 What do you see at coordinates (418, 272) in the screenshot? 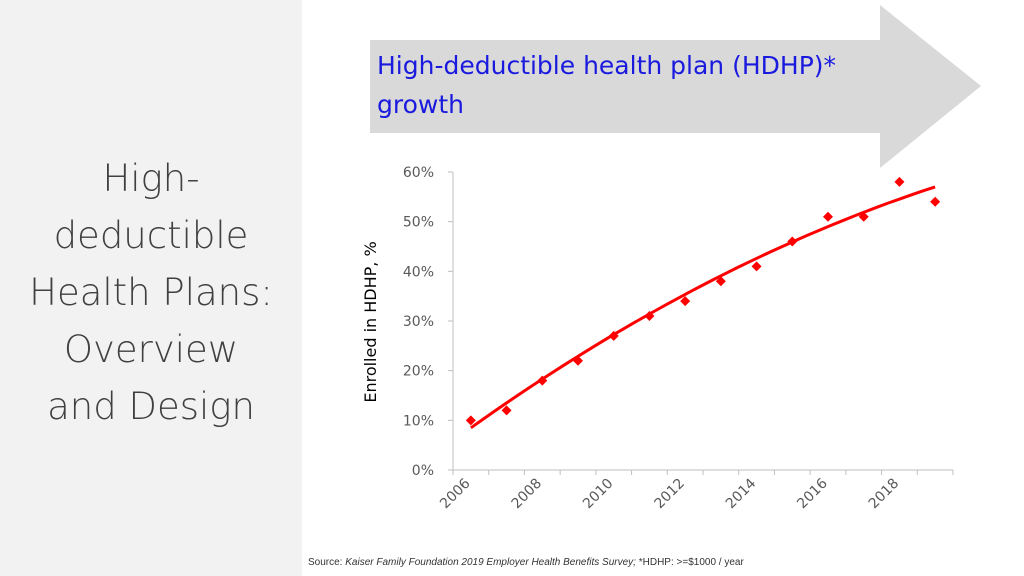
I see `y-tick-label: 40%` at bounding box center [418, 272].